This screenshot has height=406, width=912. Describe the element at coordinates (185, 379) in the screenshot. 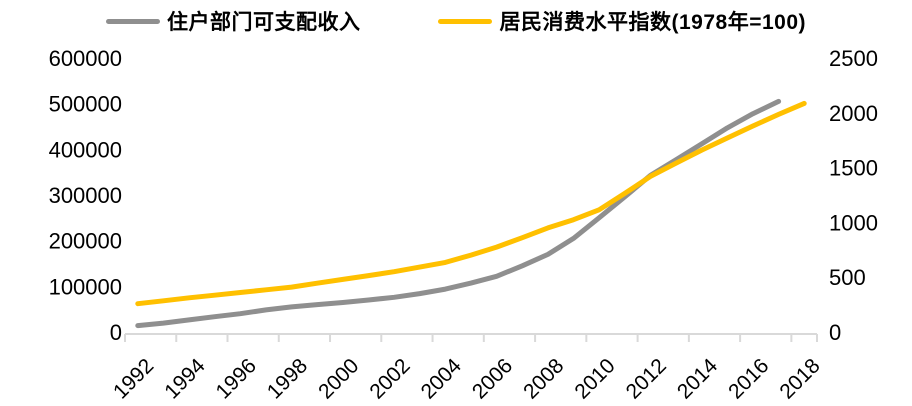

I see `x-axis-year-label: 1994` at that location.